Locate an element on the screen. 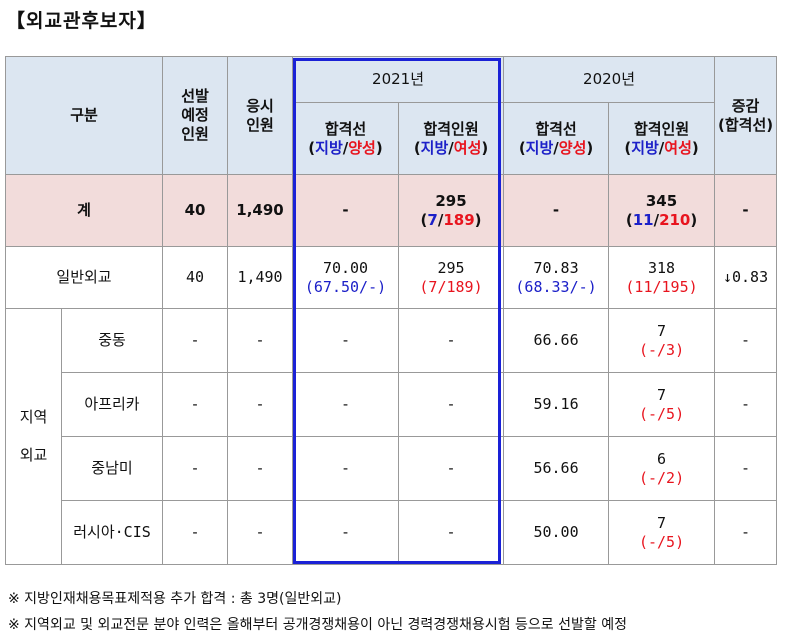  general-change: ↓0.83 is located at coordinates (746, 277).